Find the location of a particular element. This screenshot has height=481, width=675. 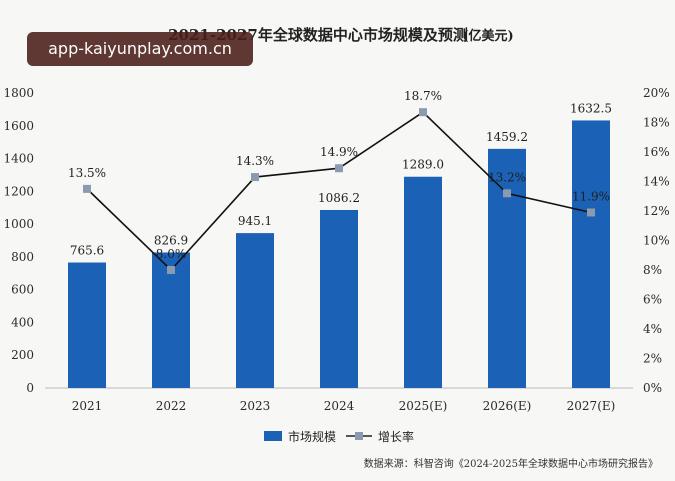

y-right-tick-label: 16% is located at coordinates (656, 152).